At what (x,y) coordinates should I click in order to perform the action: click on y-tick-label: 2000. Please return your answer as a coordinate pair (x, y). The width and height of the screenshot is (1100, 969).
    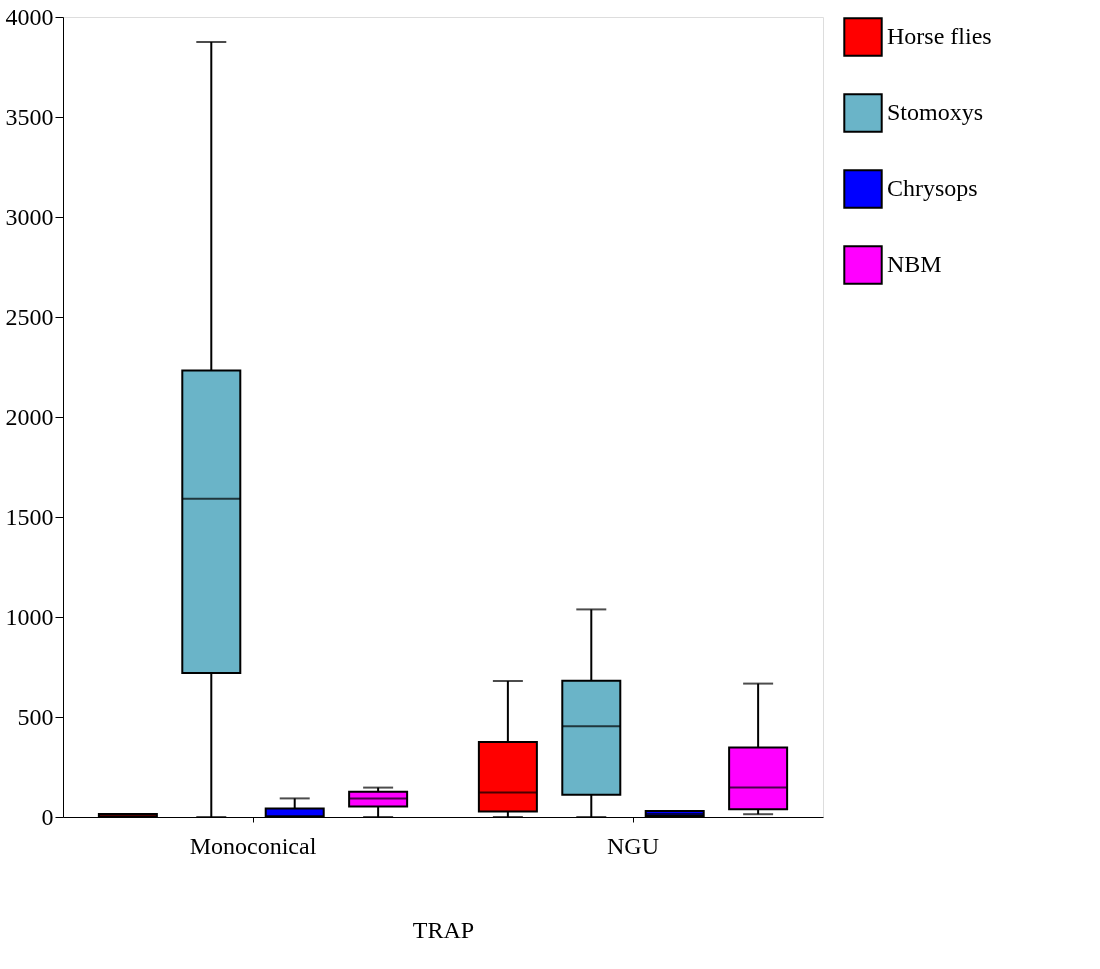
    Looking at the image, I should click on (29, 416).